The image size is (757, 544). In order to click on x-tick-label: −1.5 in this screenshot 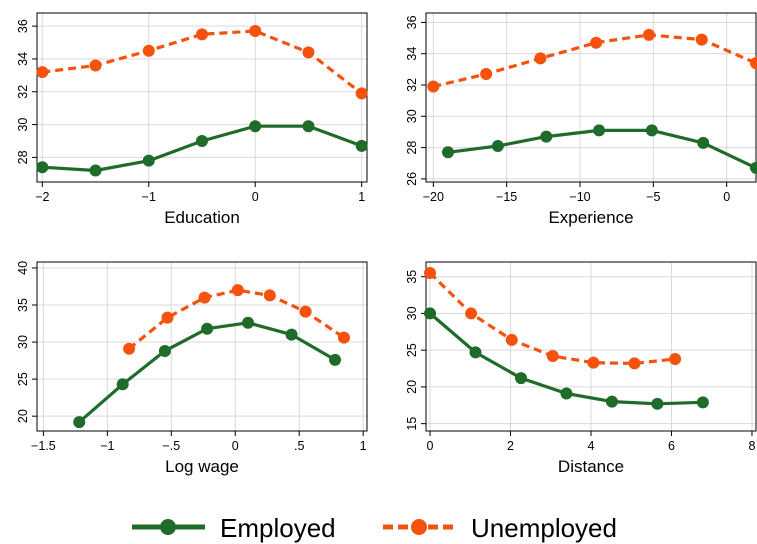, I will do `click(43, 446)`.